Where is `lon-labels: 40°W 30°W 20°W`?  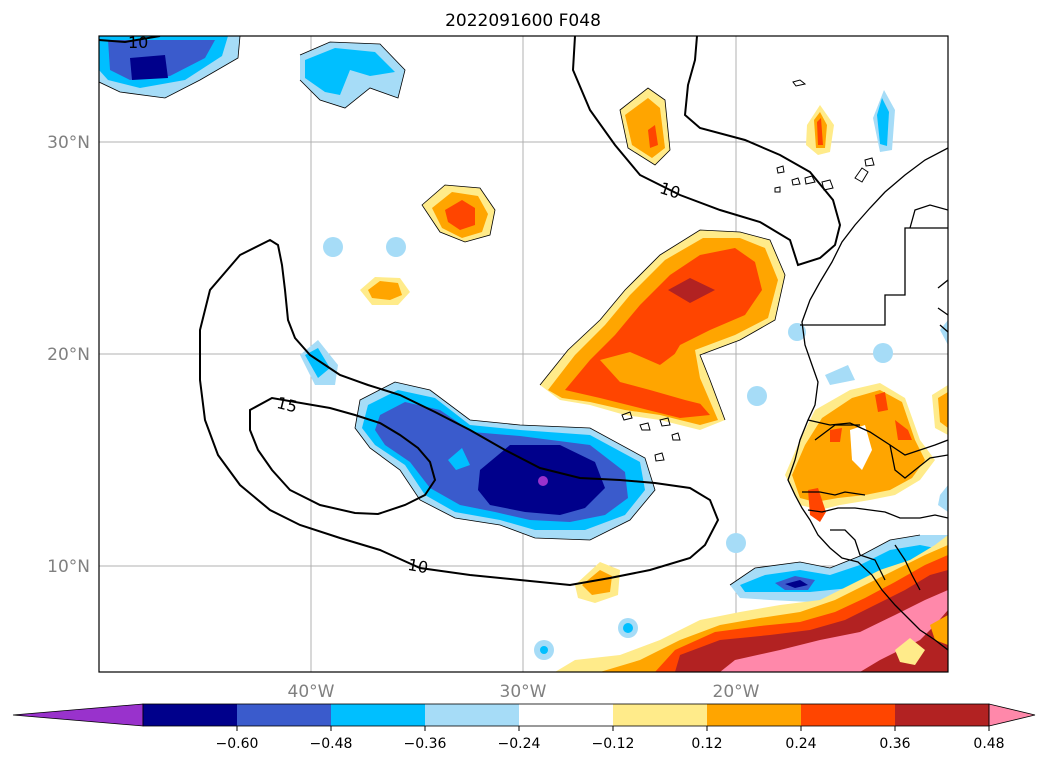
lon-labels: 40°W 30°W 20°W is located at coordinates (524, 692).